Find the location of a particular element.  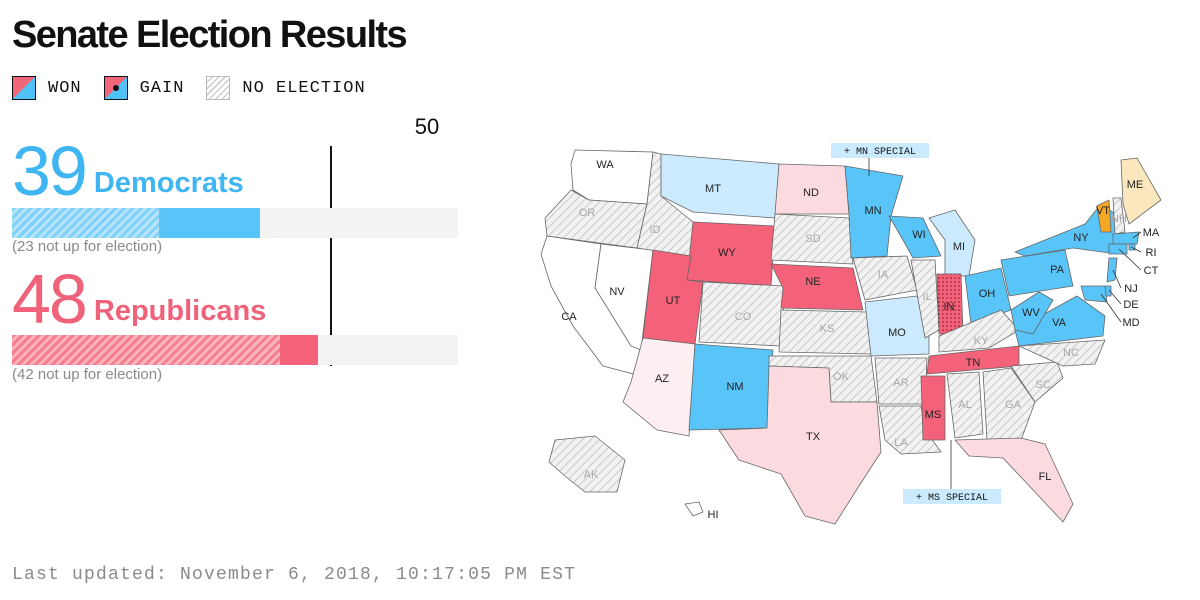

state-label-sd: SD is located at coordinates (812, 239).